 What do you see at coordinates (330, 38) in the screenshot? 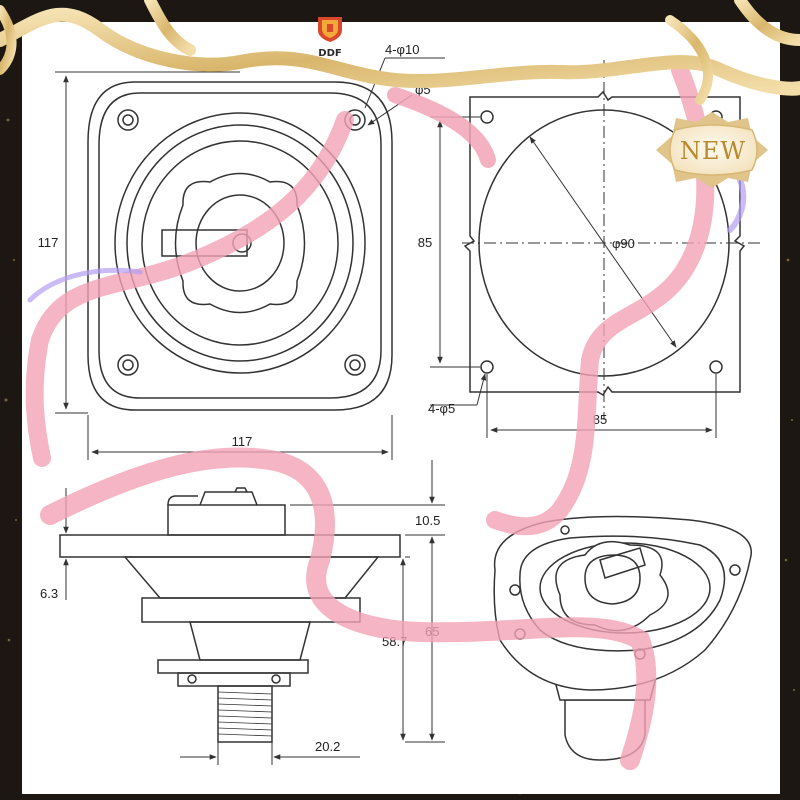
I see `brand-logo: DDF` at bounding box center [330, 38].